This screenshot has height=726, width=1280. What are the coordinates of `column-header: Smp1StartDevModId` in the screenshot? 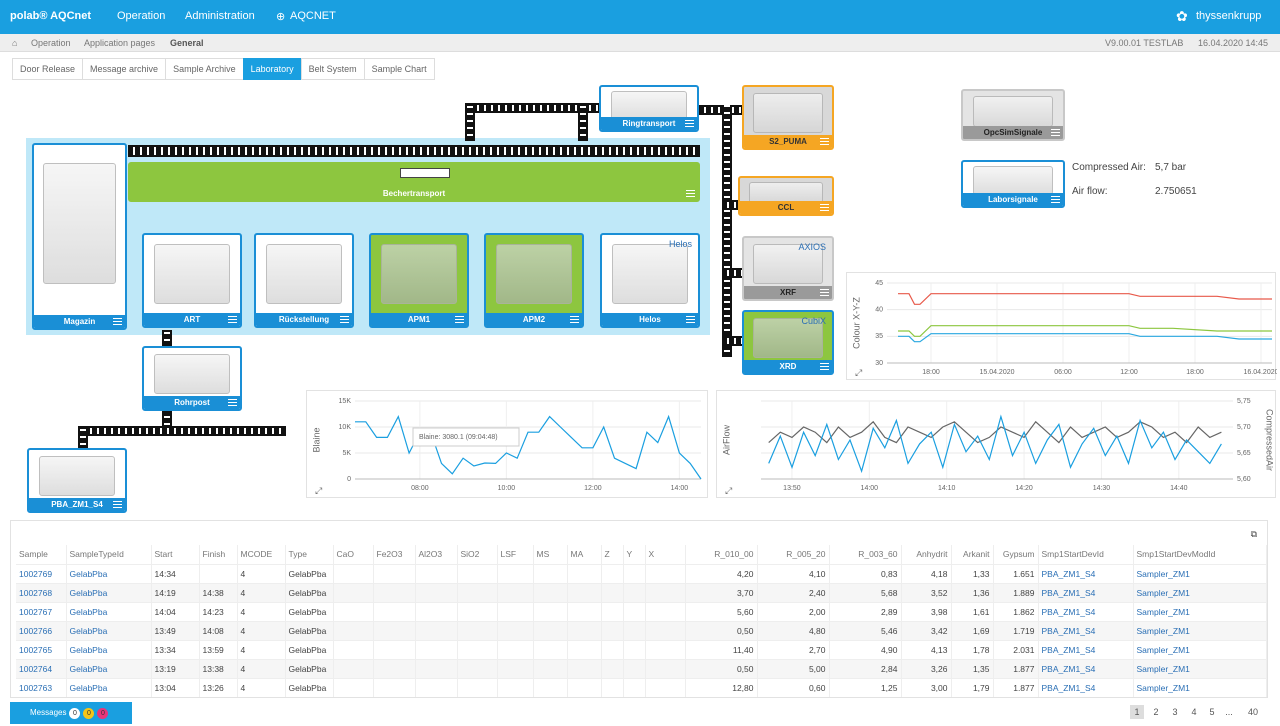 It's located at (1200, 554).